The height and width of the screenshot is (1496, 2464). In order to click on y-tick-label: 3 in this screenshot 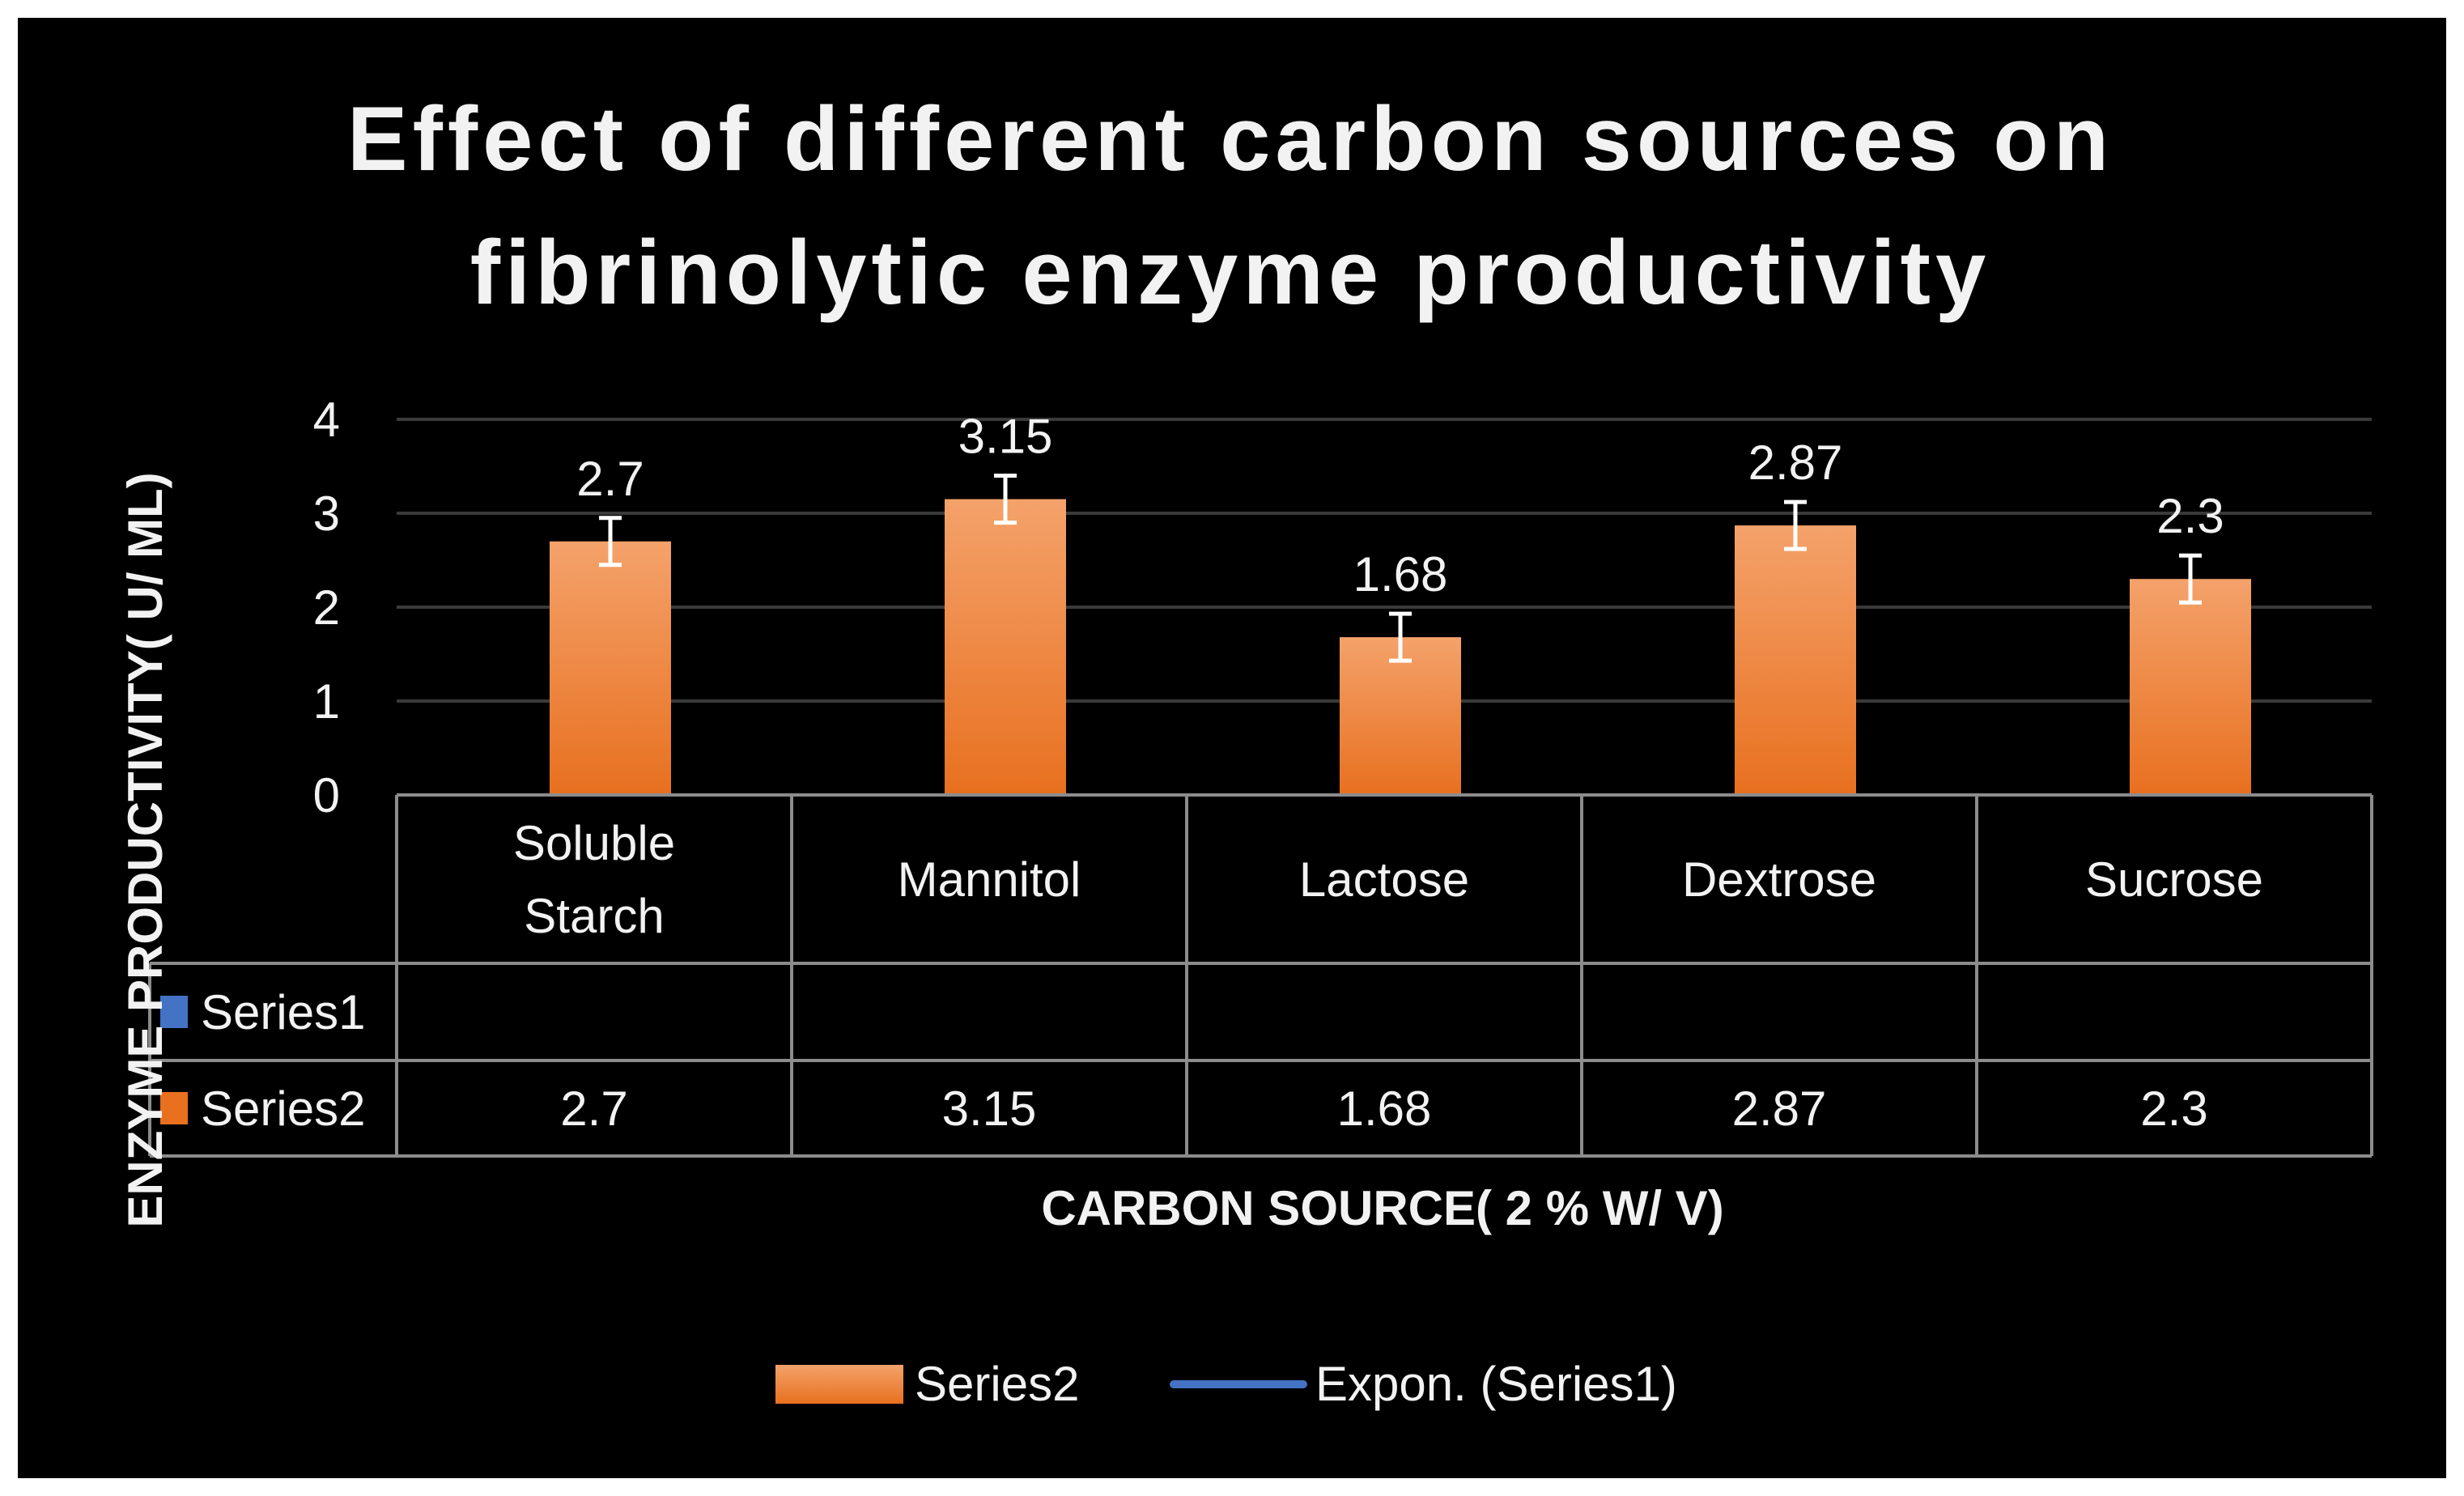, I will do `click(327, 514)`.